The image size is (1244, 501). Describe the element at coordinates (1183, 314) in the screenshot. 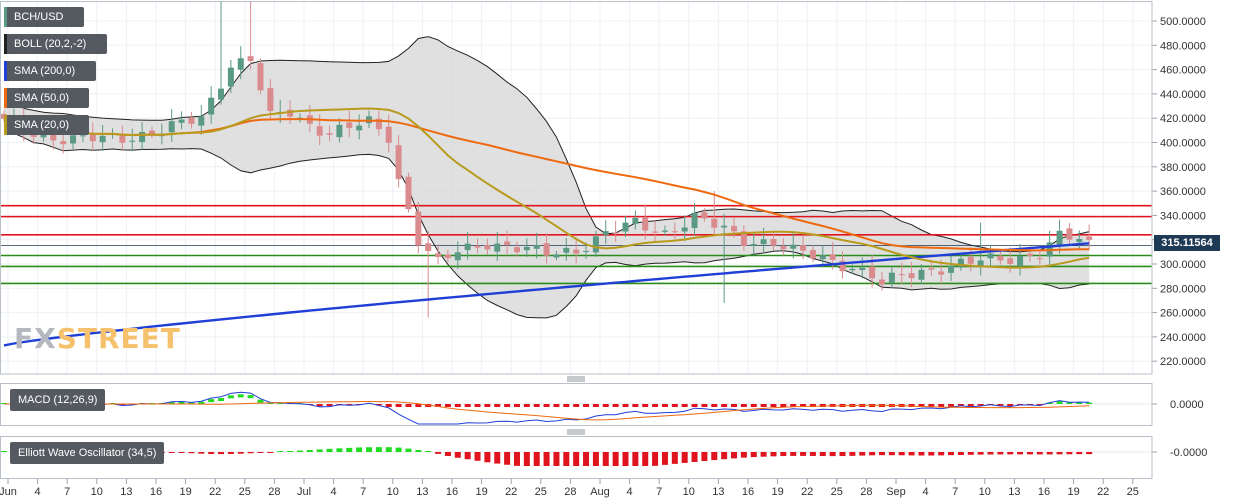

I see `y-tick-label: 260.0000` at that location.